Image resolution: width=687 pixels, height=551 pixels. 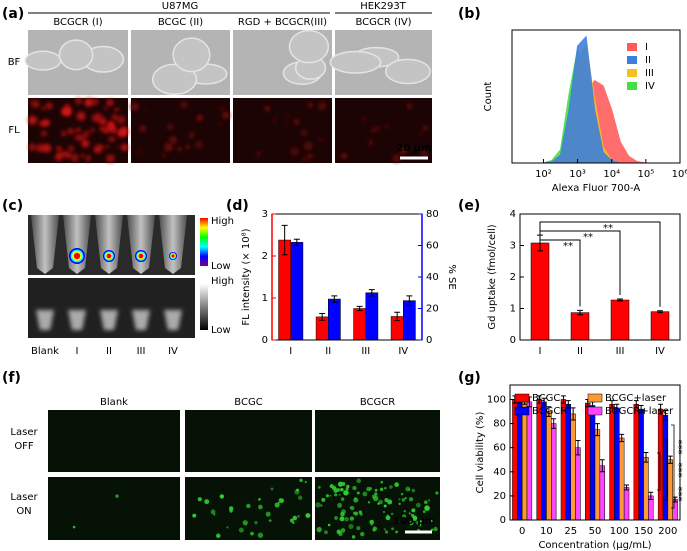 I want to click on tube-label: II, so click(x=109, y=351).